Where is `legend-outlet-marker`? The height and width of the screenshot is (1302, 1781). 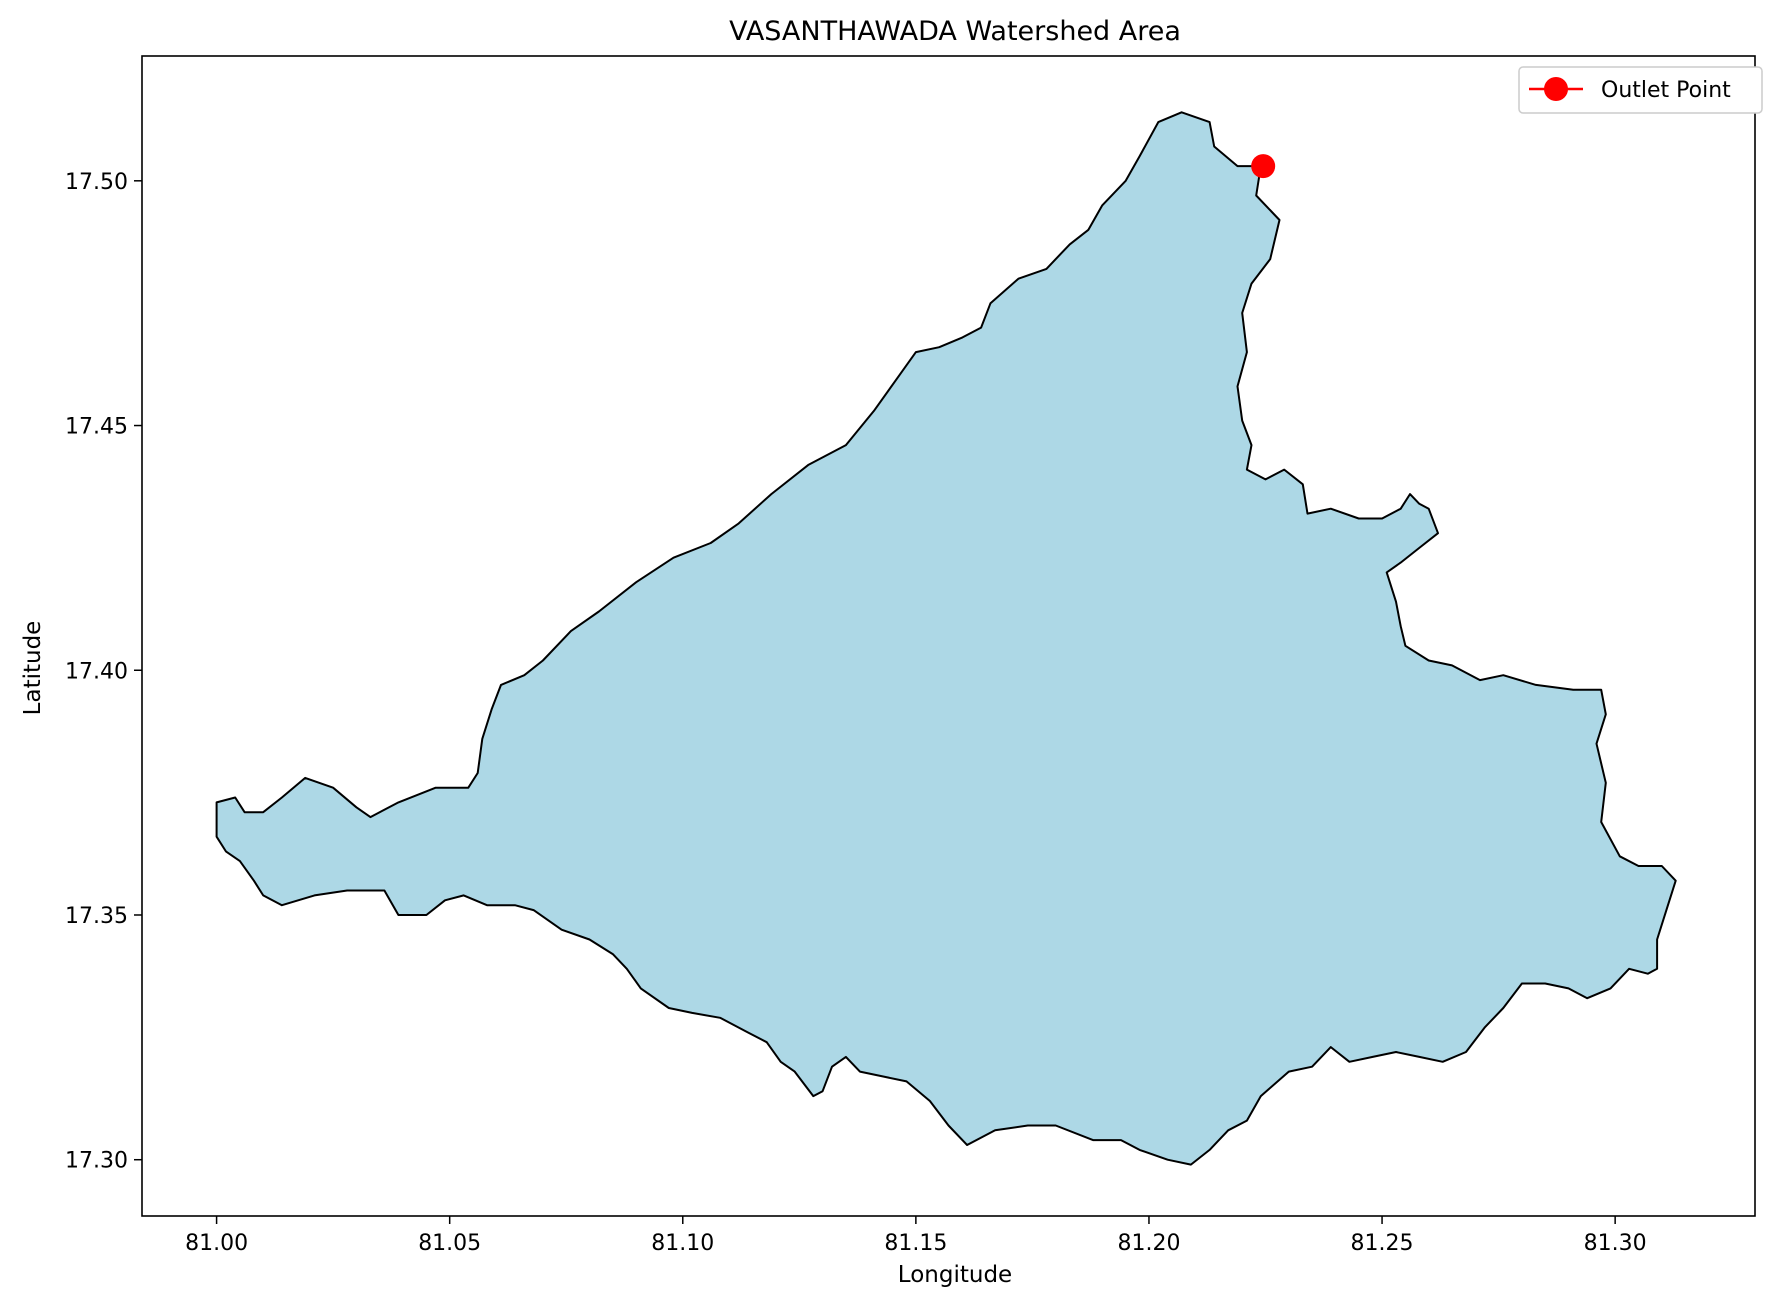 legend-outlet-marker is located at coordinates (1556, 89).